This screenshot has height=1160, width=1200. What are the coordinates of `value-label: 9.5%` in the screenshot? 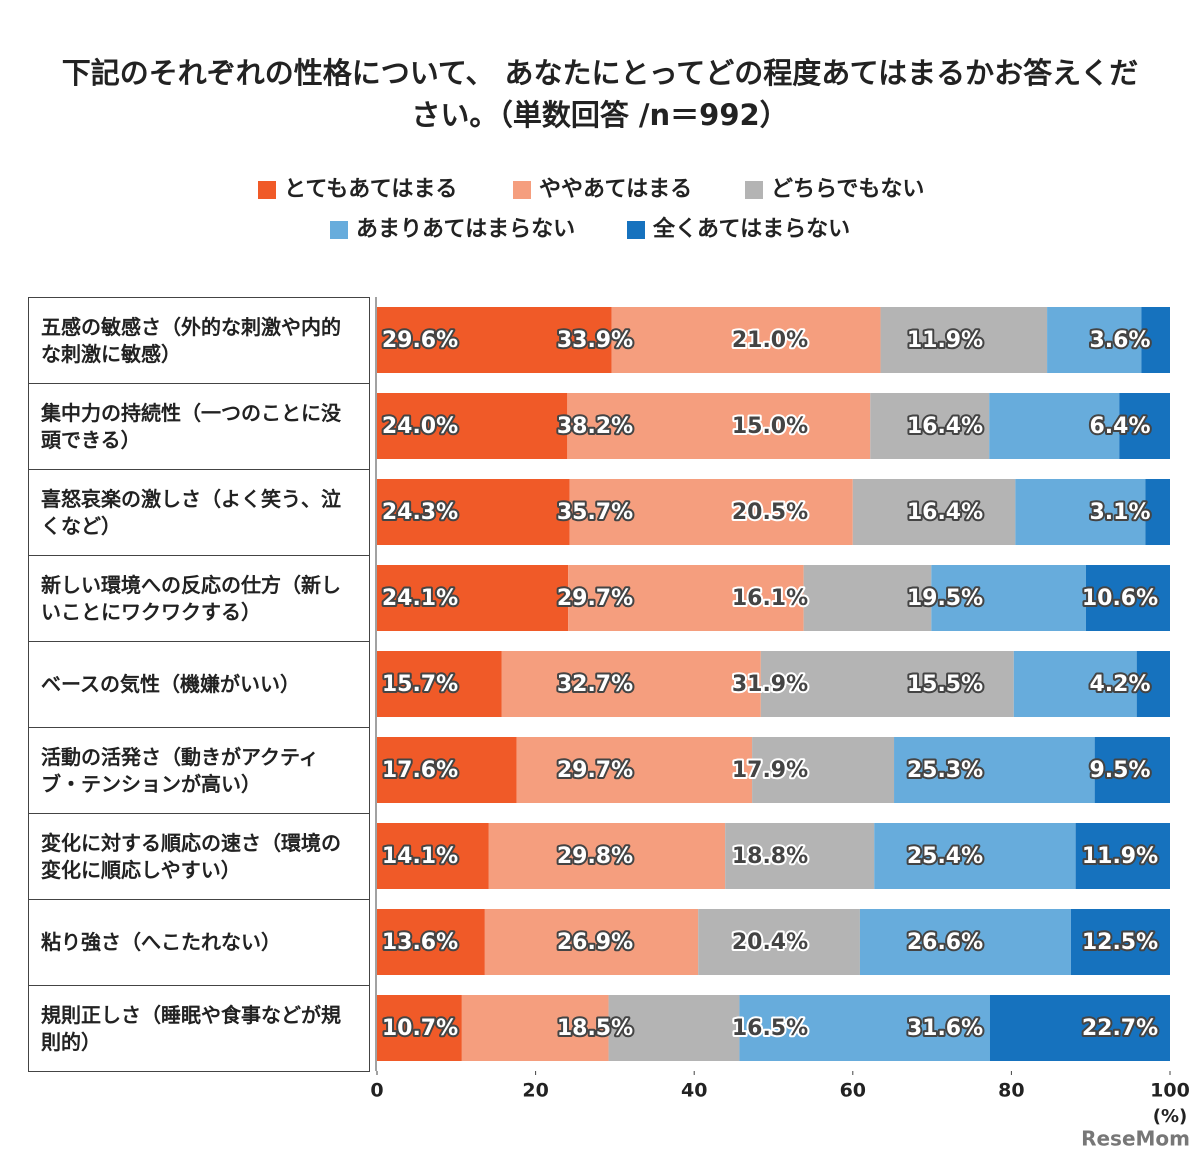 It's located at (1119, 770).